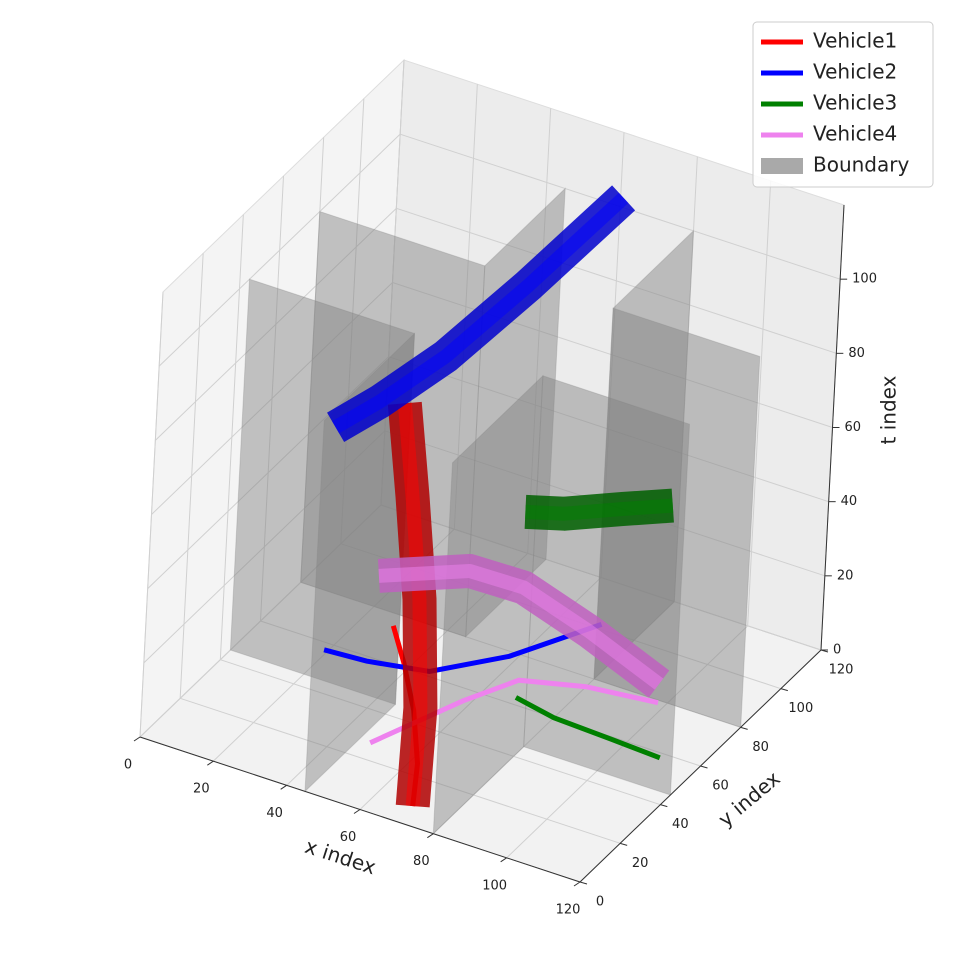 Image resolution: width=955 pixels, height=957 pixels. What do you see at coordinates (748, 798) in the screenshot?
I see `y-axis-label: y index` at bounding box center [748, 798].